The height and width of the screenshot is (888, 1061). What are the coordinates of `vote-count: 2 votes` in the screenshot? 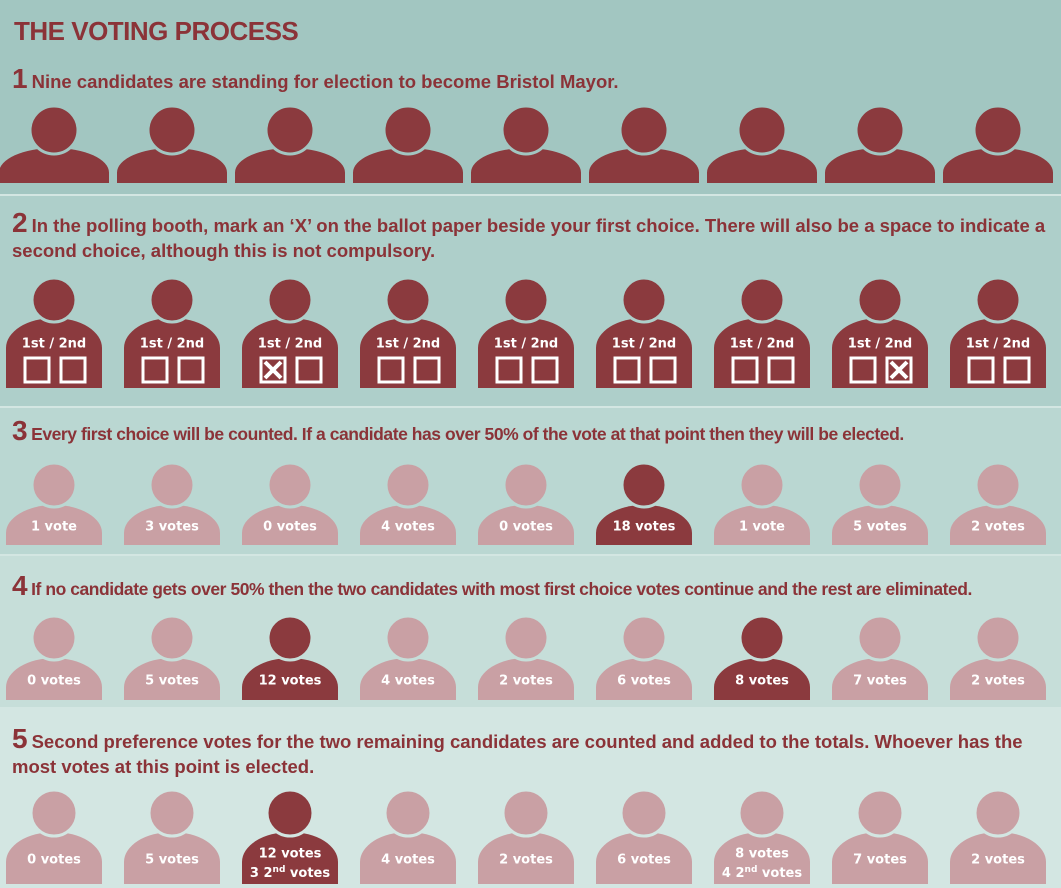 It's located at (526, 860).